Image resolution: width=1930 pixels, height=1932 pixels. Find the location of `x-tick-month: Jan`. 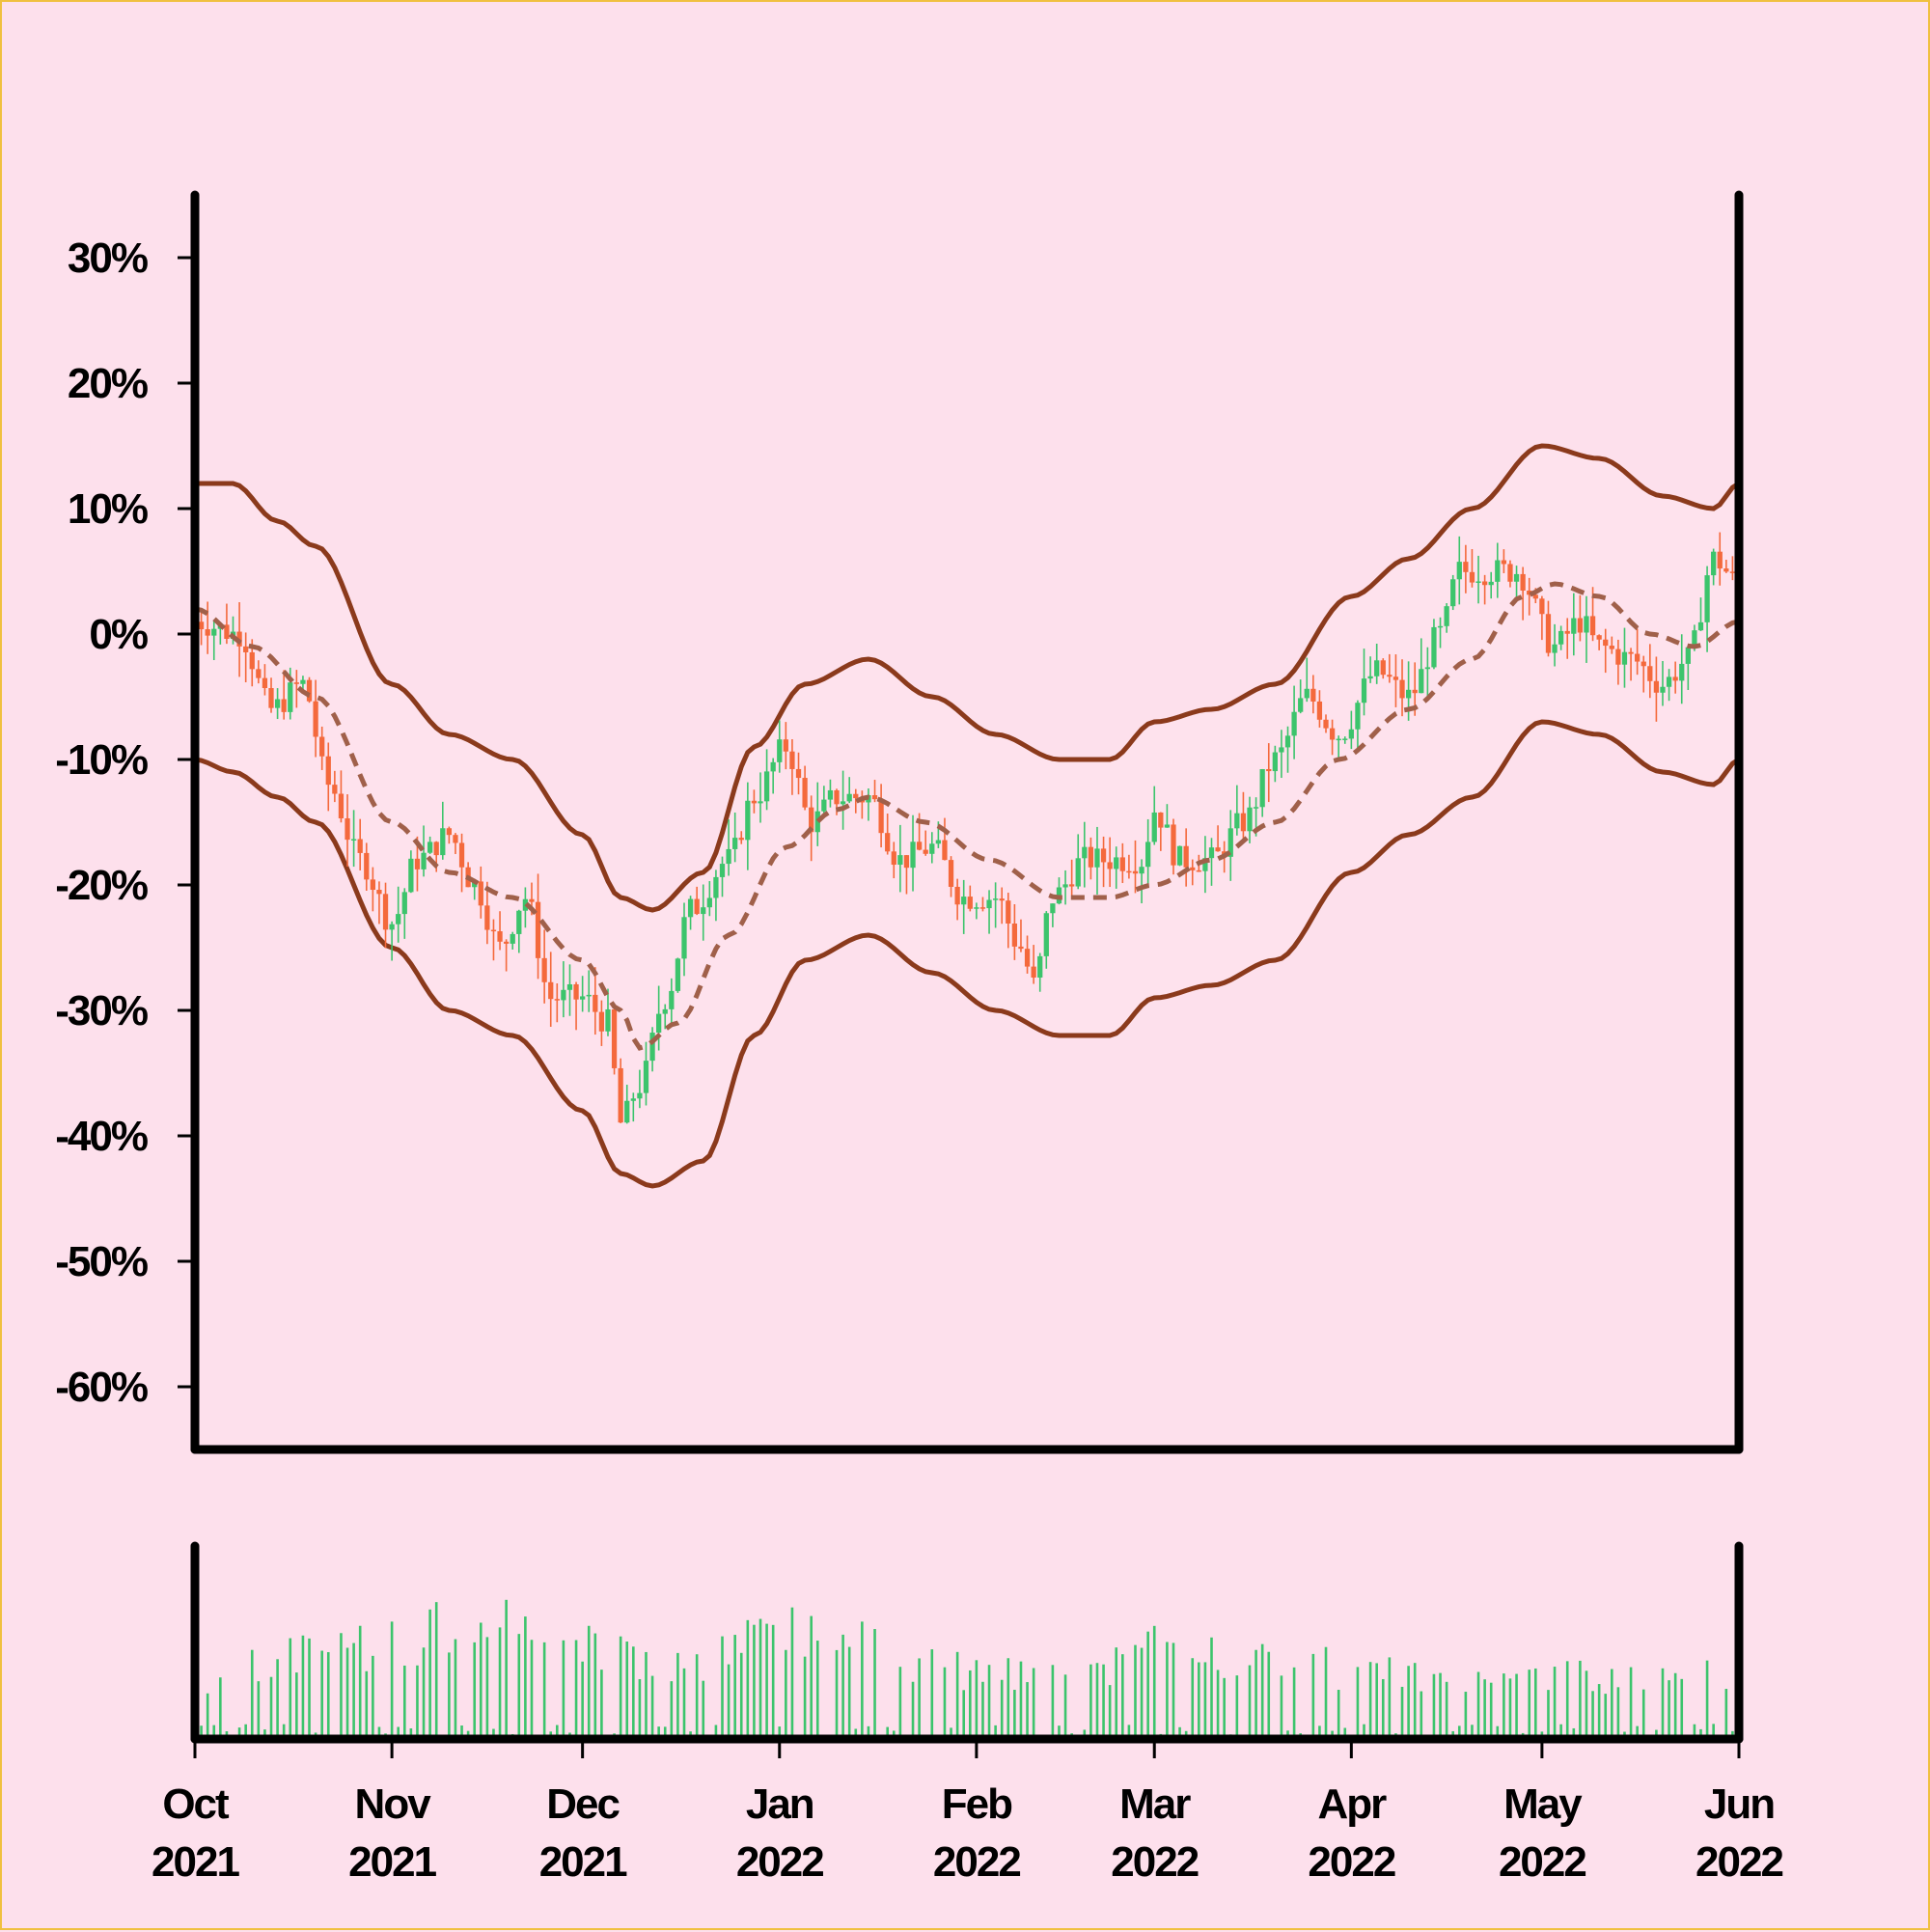

x-tick-month: Jan is located at coordinates (779, 1804).